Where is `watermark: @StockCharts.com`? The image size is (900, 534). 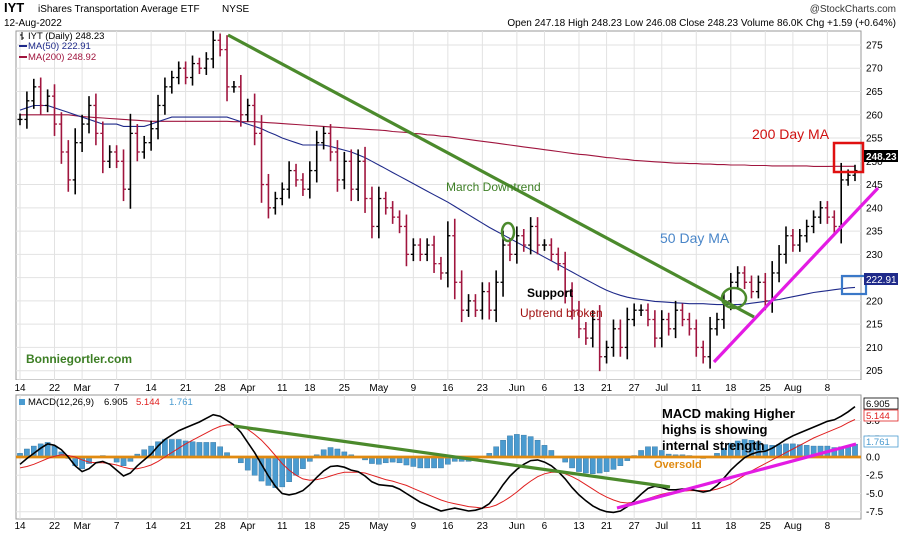
watermark: @StockCharts.com is located at coordinates (853, 9).